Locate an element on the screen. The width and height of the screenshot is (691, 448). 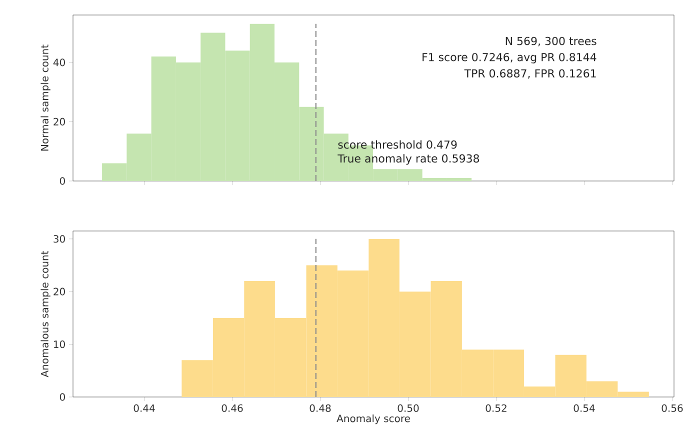
x-tick-label: 0.46 is located at coordinates (232, 408).